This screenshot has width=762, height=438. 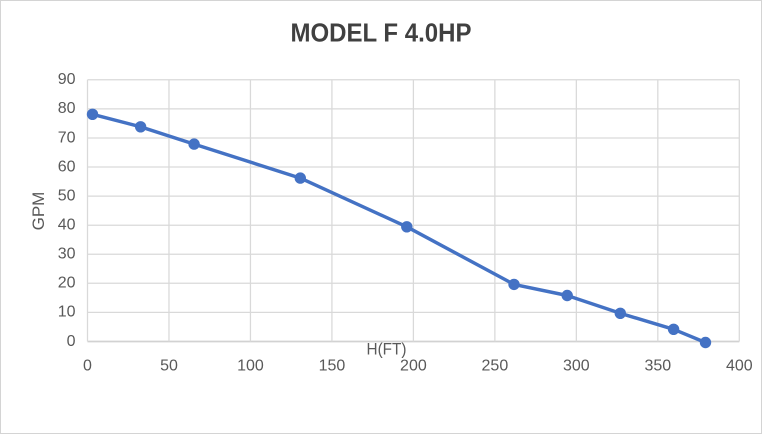 What do you see at coordinates (67, 283) in the screenshot?
I see `svg-text: 20` at bounding box center [67, 283].